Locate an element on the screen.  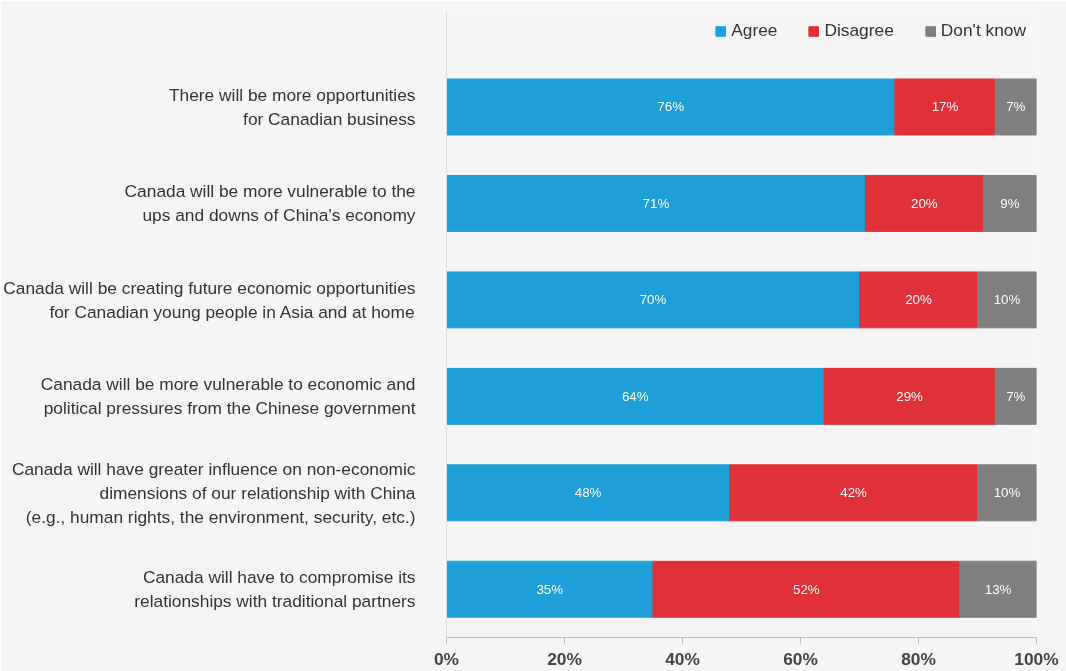
y-tick-label: Canada will be creating future economic opportunities for Canadian young people in Asia and at home is located at coordinates (209, 299).